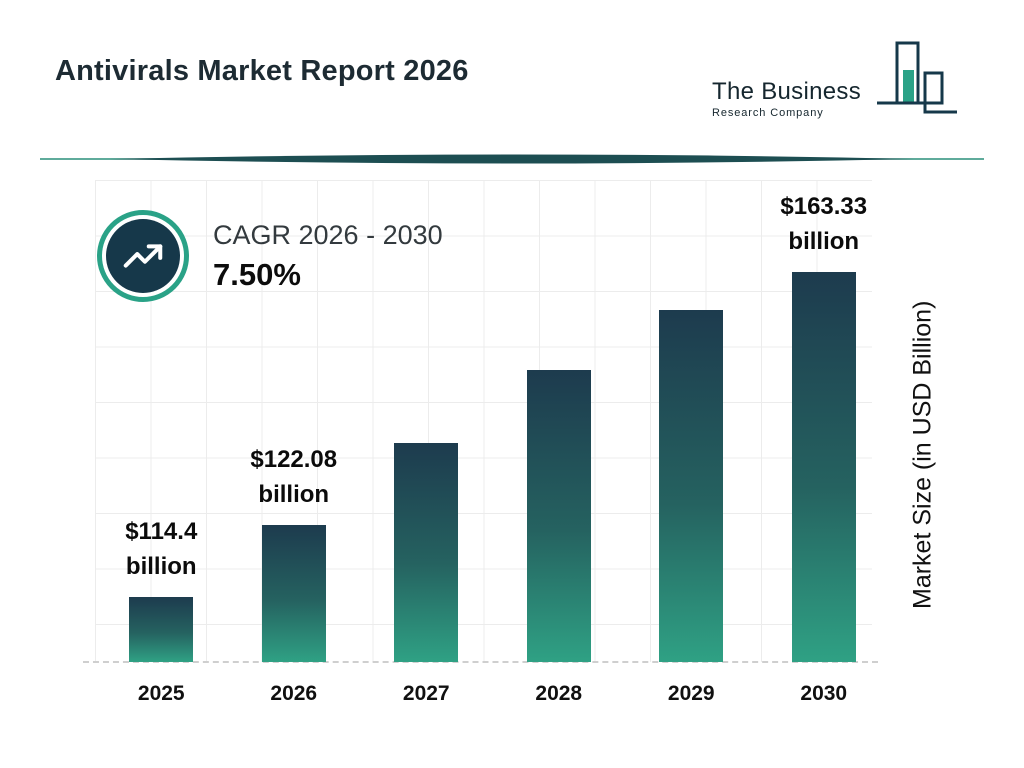 This screenshot has width=1024, height=768. I want to click on bar-value-label-2026: $122.08 billion, so click(293, 478).